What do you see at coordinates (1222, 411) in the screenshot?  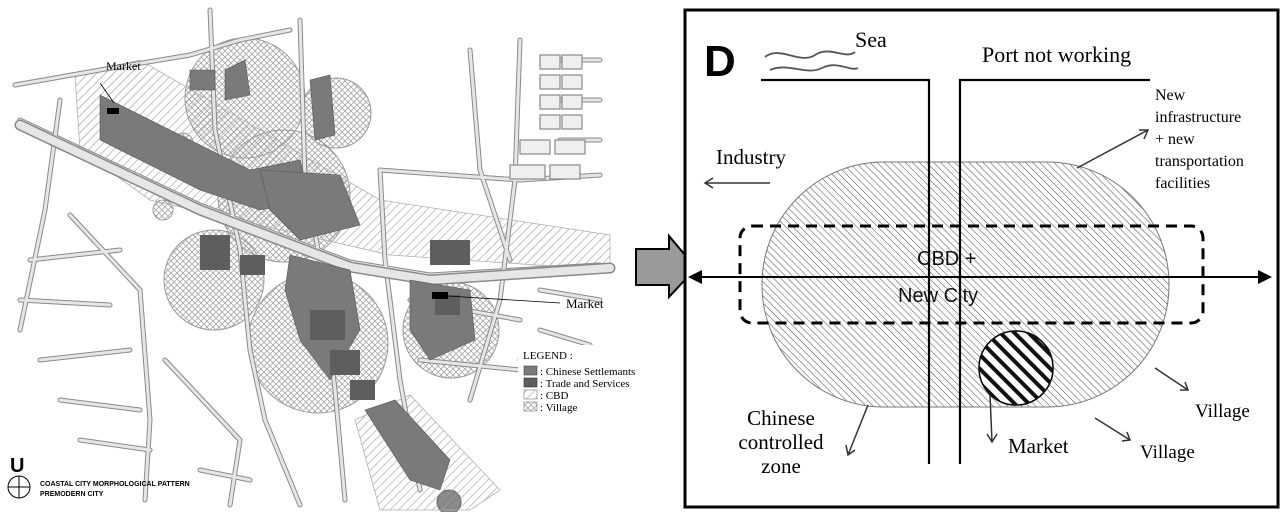 I see `village-label-1: Village` at bounding box center [1222, 411].